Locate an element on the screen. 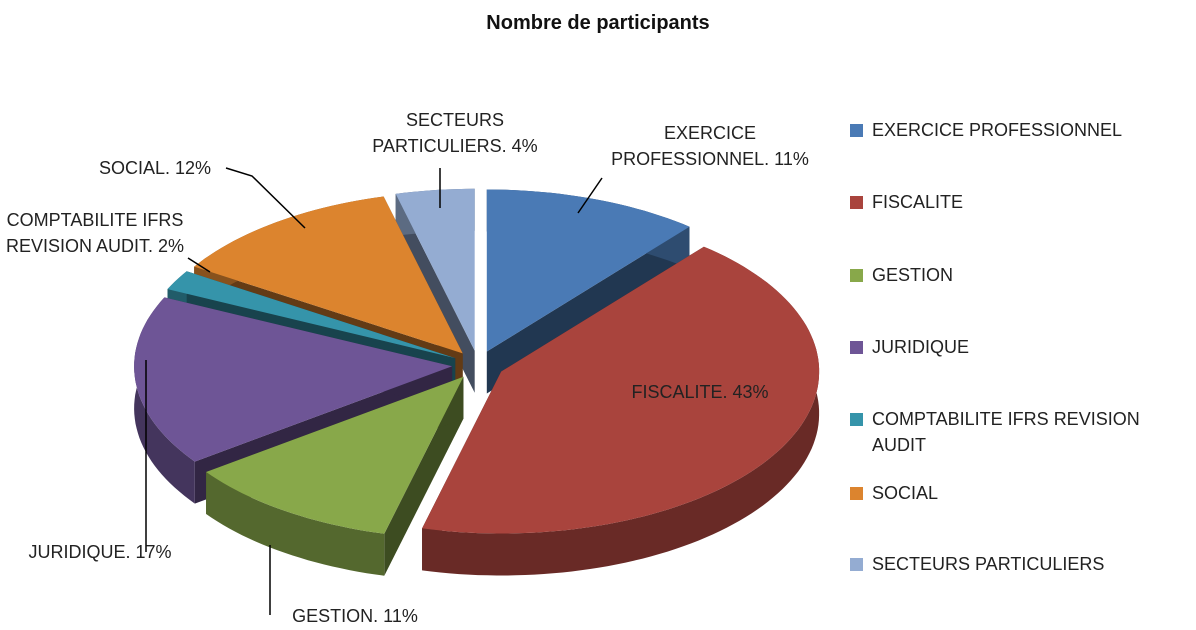 The width and height of the screenshot is (1196, 630). slice is located at coordinates (335, 476).